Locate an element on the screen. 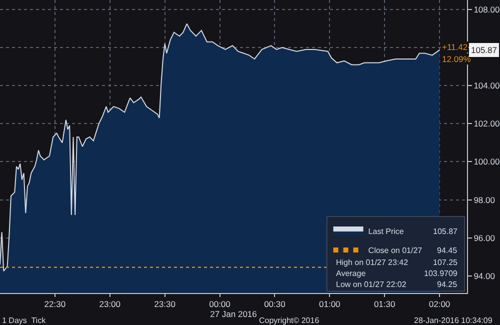 The height and width of the screenshot is (325, 500). text: 28-Jan-2016 10:34:09 is located at coordinates (453, 320).